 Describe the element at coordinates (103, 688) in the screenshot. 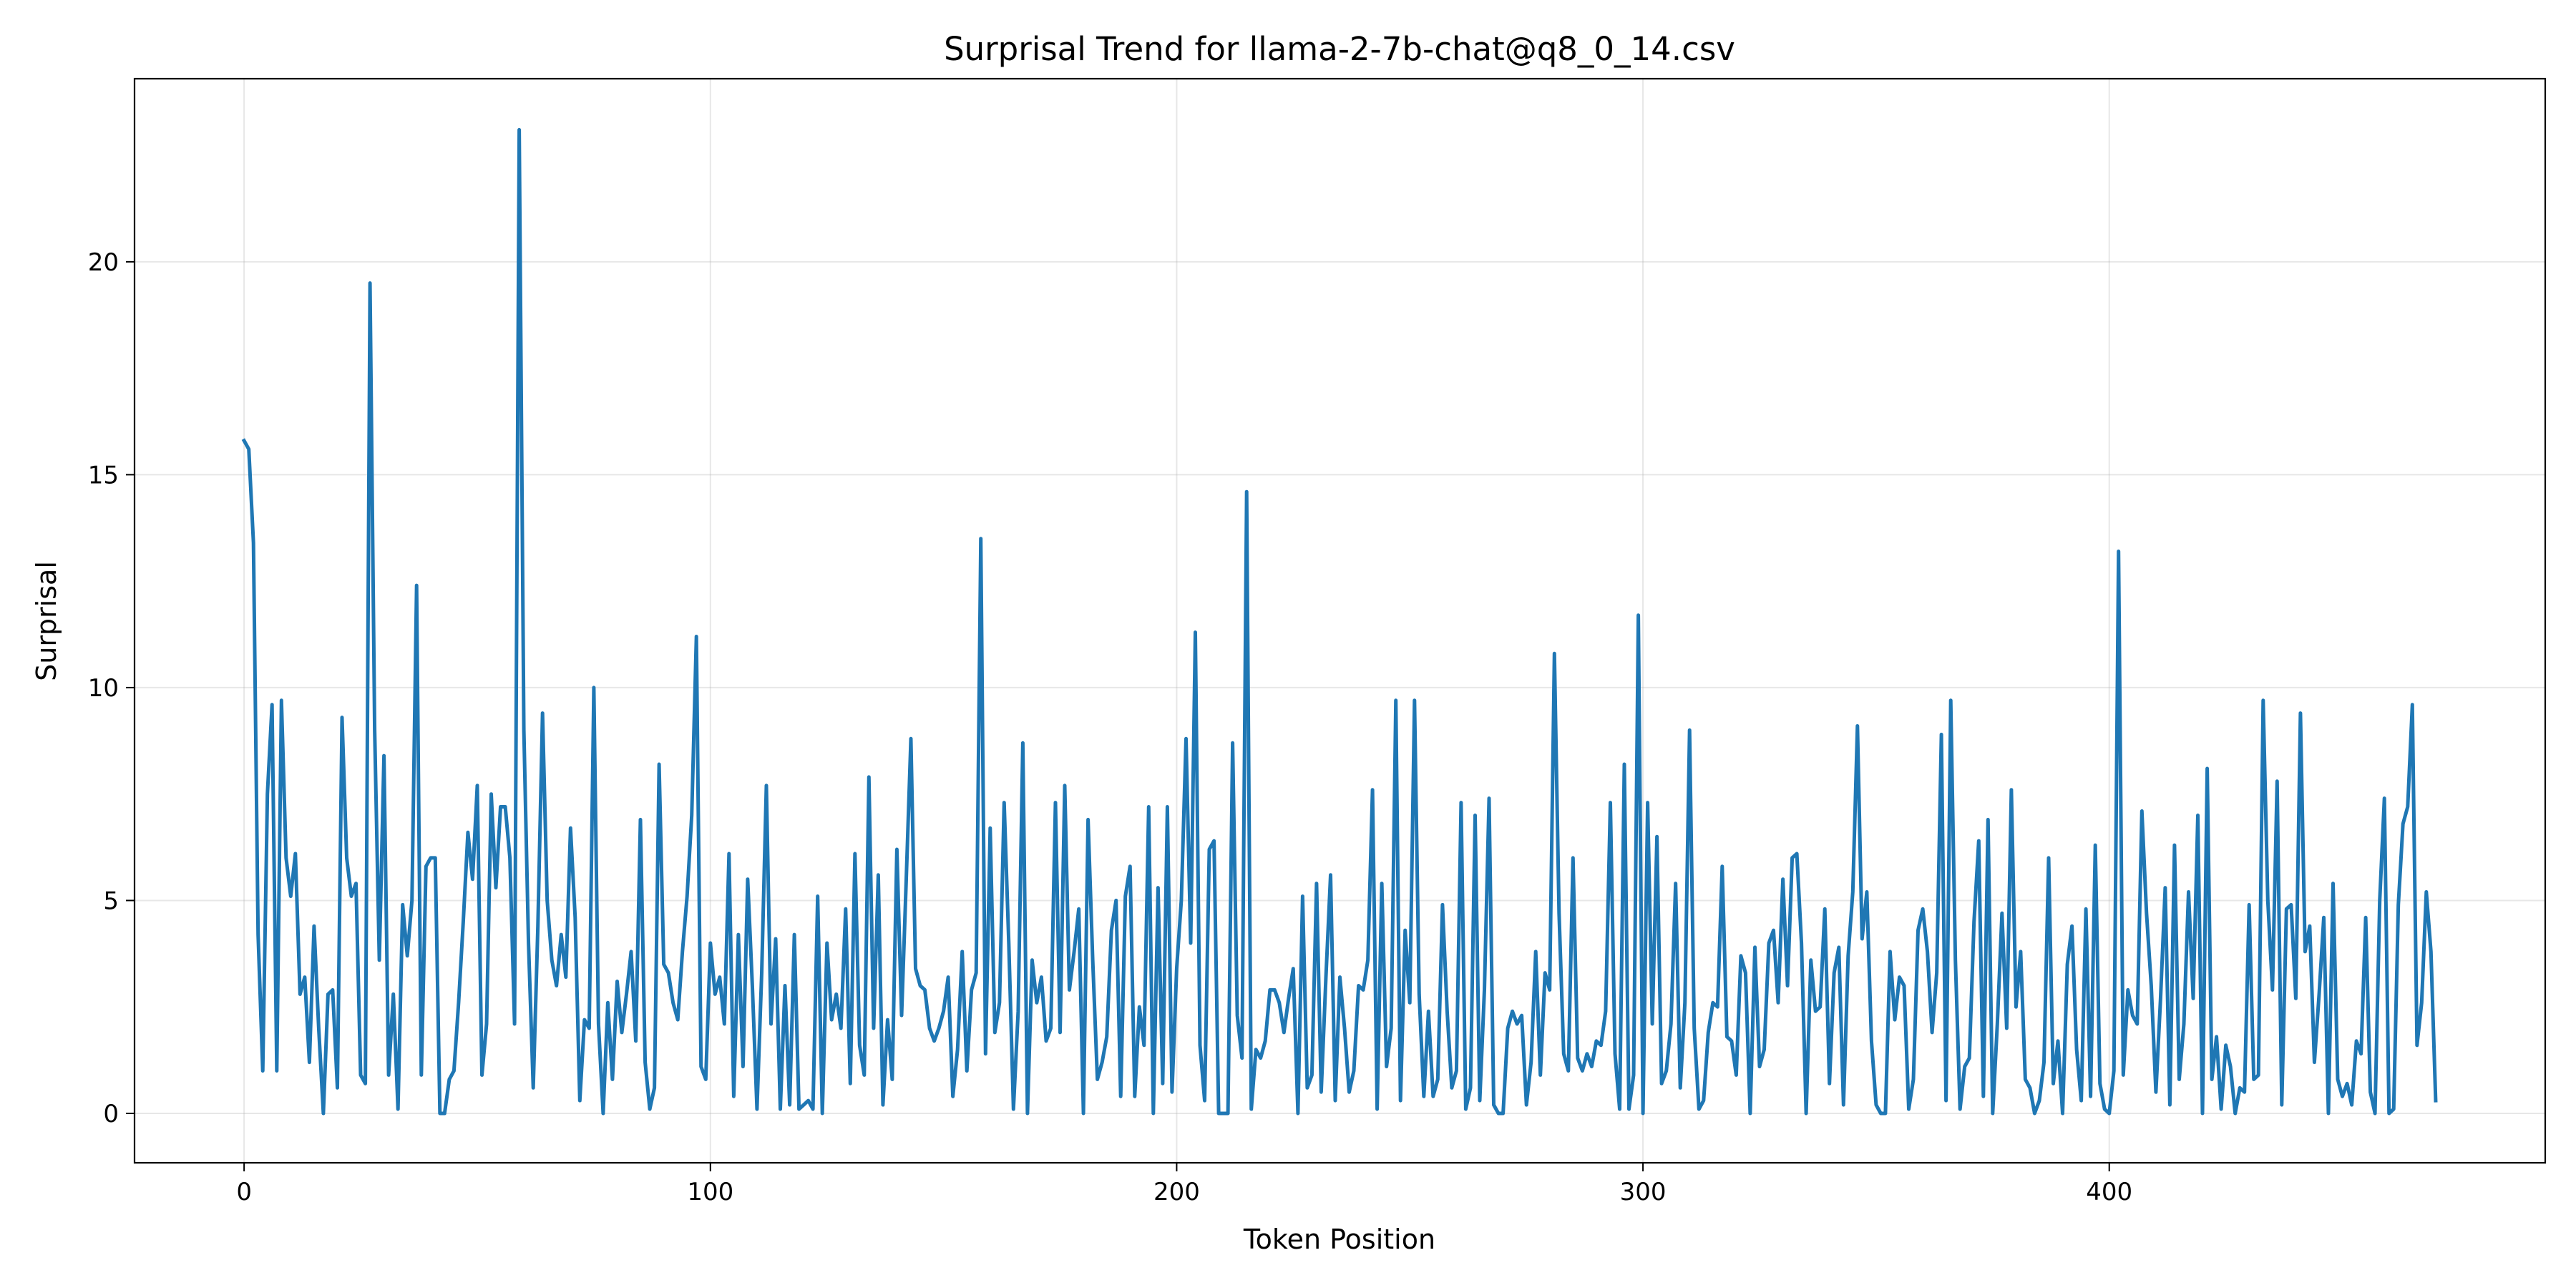

I see `y-tick-label: 10` at that location.